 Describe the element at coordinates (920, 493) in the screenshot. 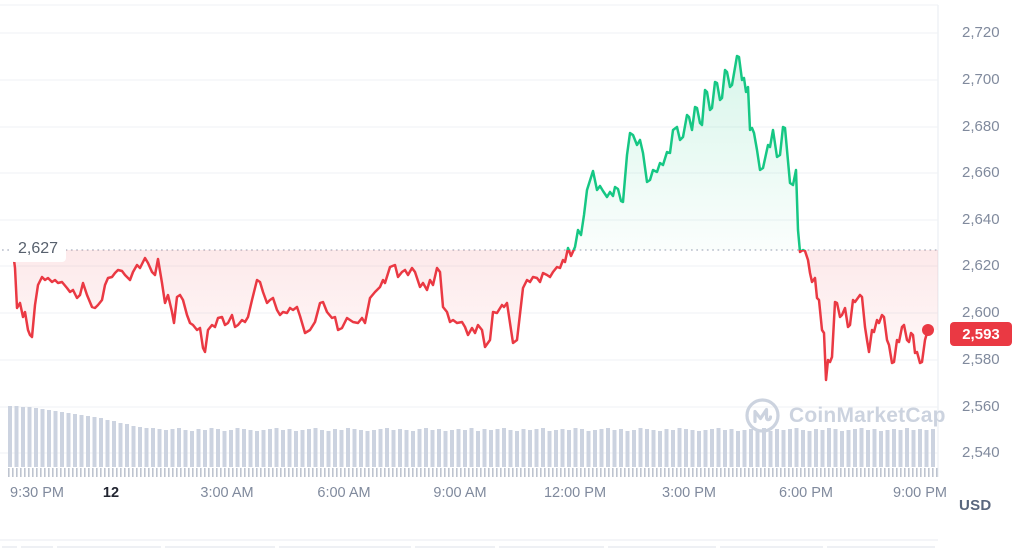

I see `x-axis-tick-label: 9:00 PM` at that location.